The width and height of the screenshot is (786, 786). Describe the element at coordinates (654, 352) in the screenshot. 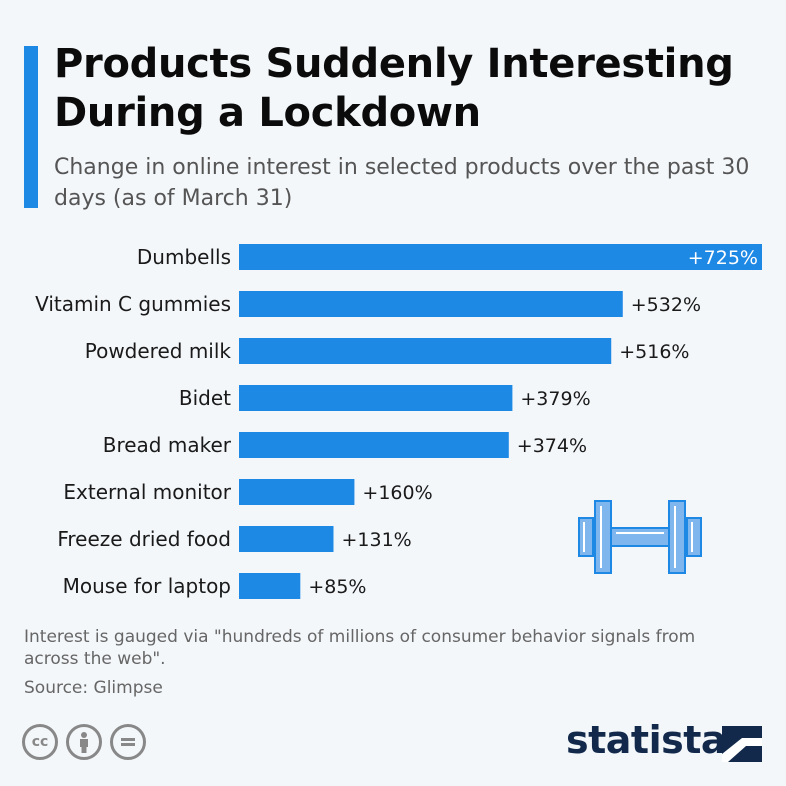

I see `value-label: +516%` at that location.